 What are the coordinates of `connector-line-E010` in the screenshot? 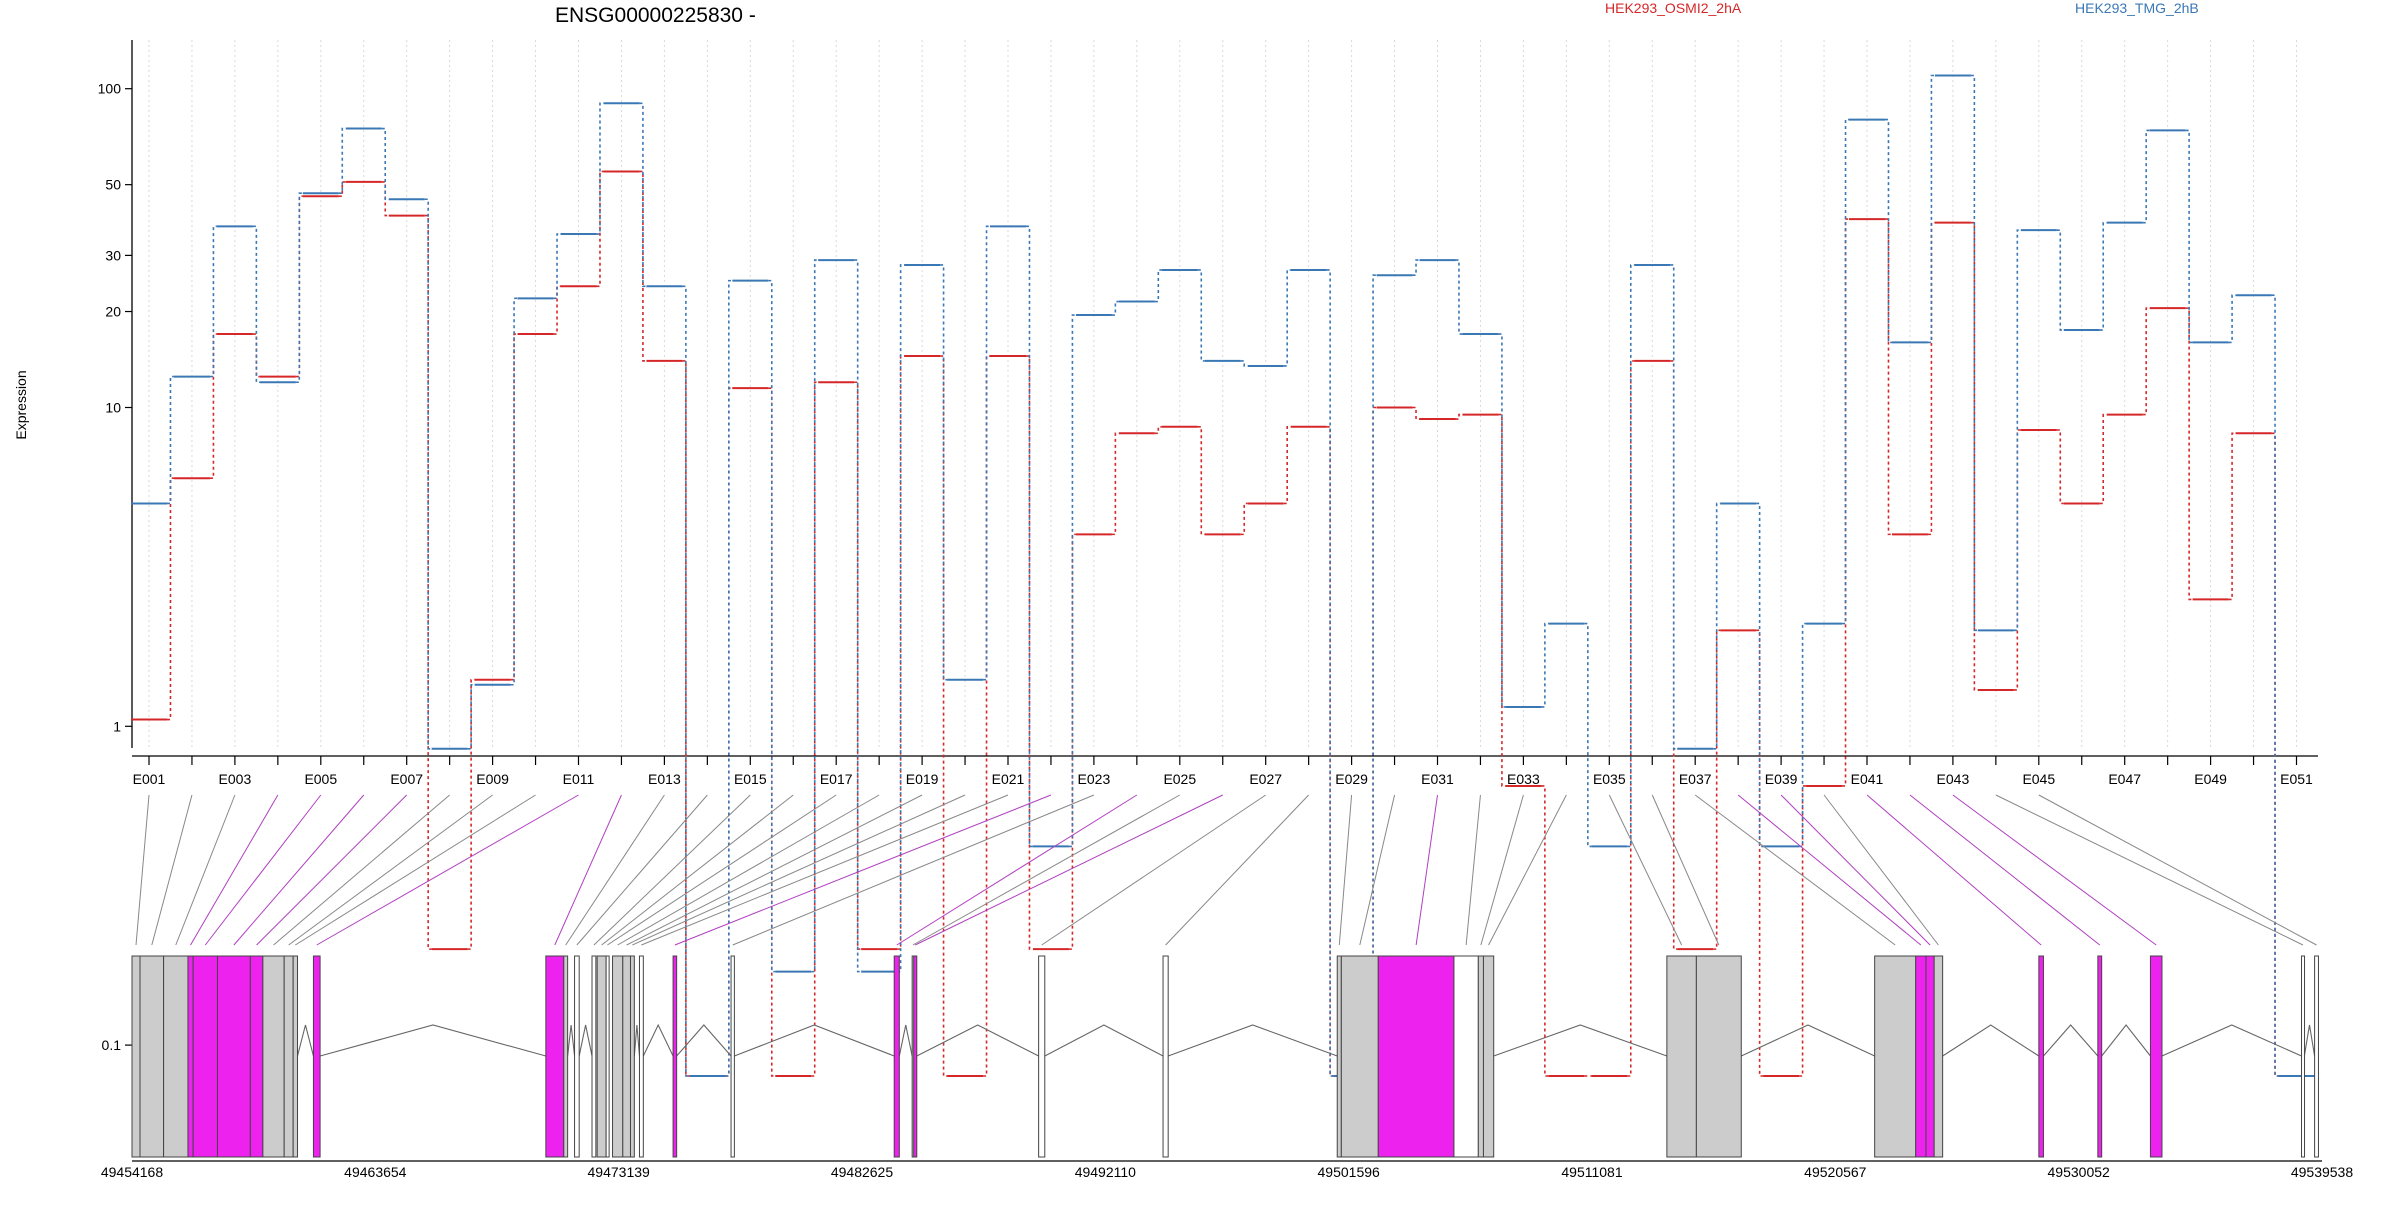 It's located at (415, 870).